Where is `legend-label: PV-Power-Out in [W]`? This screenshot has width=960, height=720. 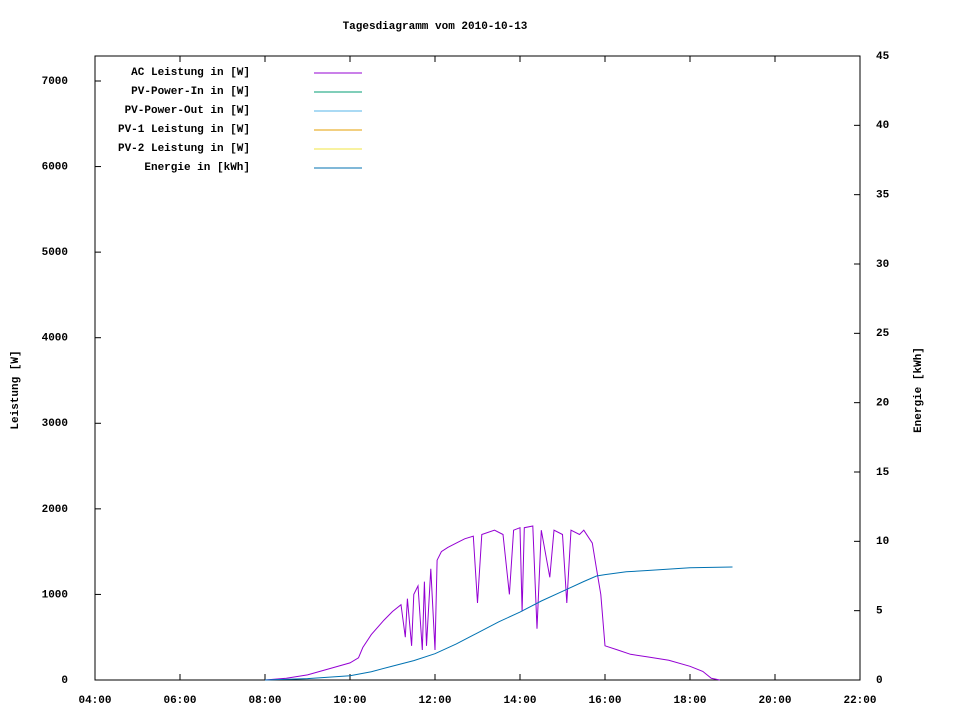
legend-label: PV-Power-Out in [W] is located at coordinates (187, 111).